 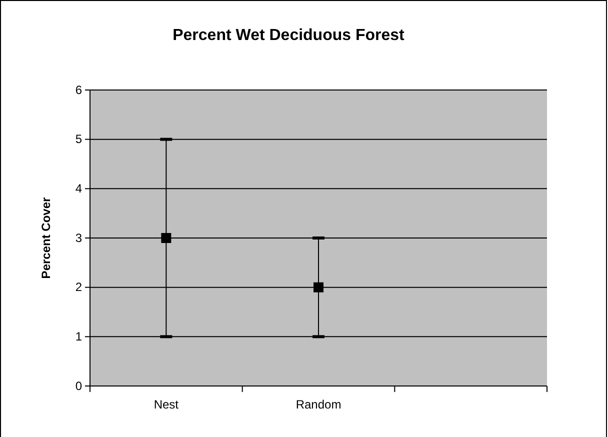 What do you see at coordinates (46, 237) in the screenshot?
I see `y-axis-title: Percent Cover` at bounding box center [46, 237].